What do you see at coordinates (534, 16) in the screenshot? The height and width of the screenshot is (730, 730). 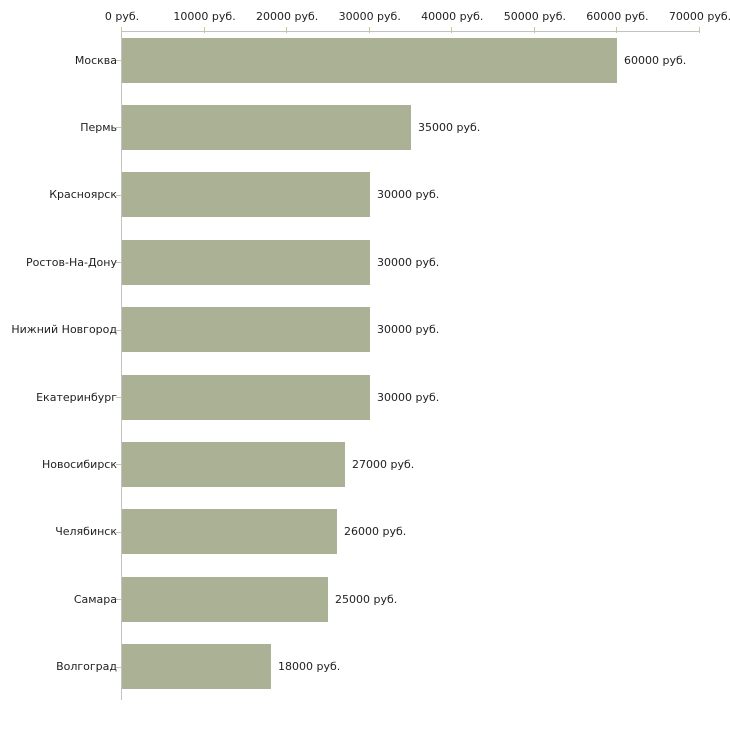 I see `x-axis-tick-label: 50000 руб.` at bounding box center [534, 16].